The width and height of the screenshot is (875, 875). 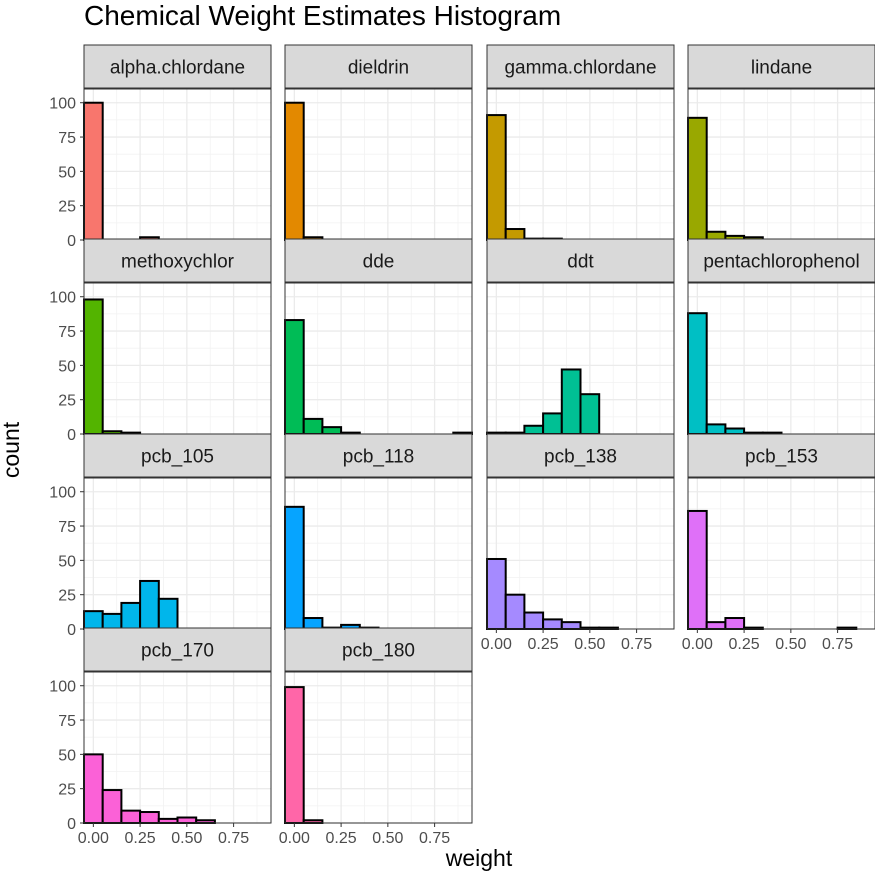 I want to click on facet-strip-label: pcb_105, so click(x=177, y=457).